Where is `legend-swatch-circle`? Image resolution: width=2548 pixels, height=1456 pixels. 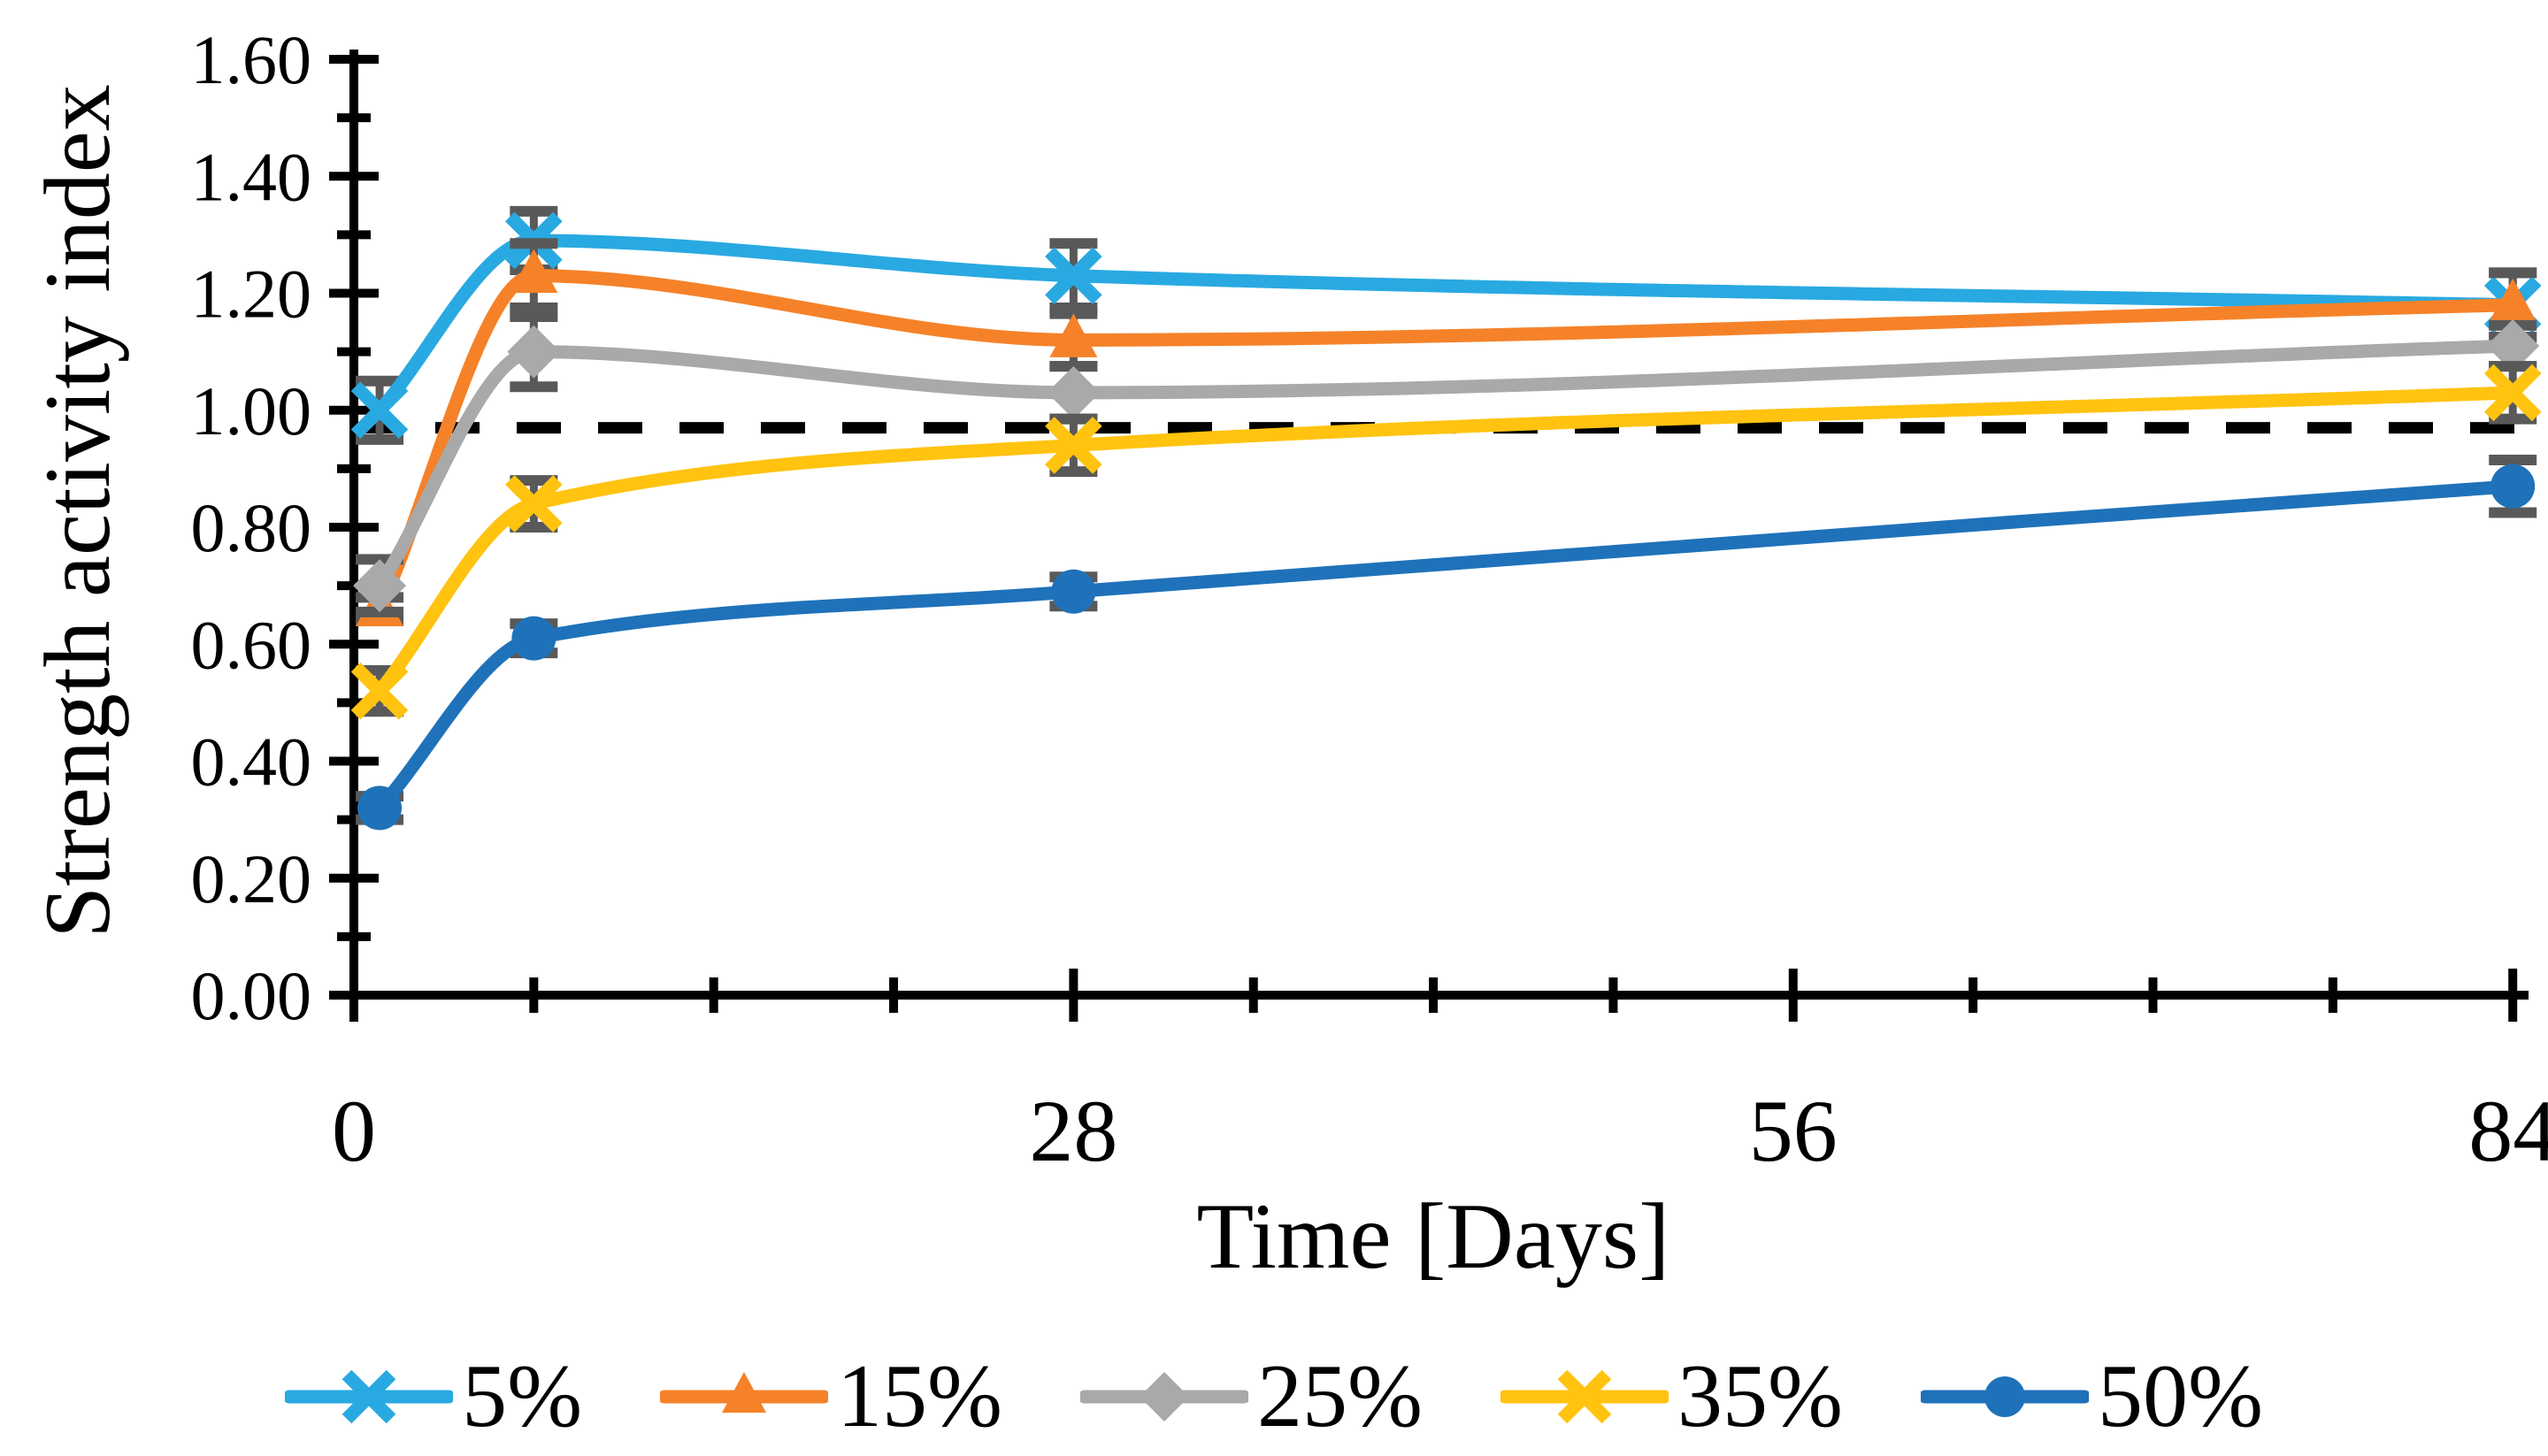
legend-swatch-circle is located at coordinates (2004, 1396).